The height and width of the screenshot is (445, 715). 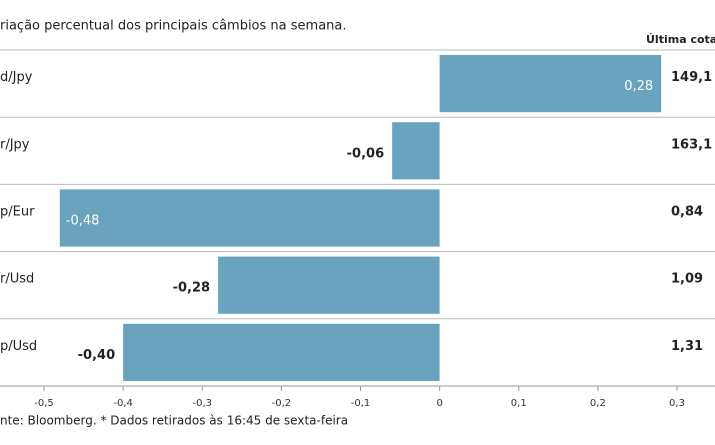 I want to click on value-label: -0,06, so click(x=365, y=153).